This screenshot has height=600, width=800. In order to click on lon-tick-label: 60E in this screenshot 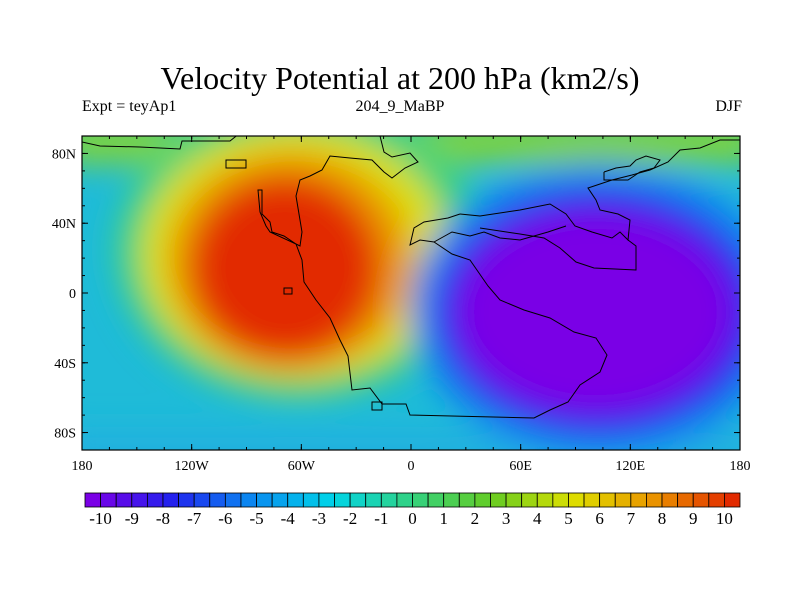, I will do `click(520, 466)`.